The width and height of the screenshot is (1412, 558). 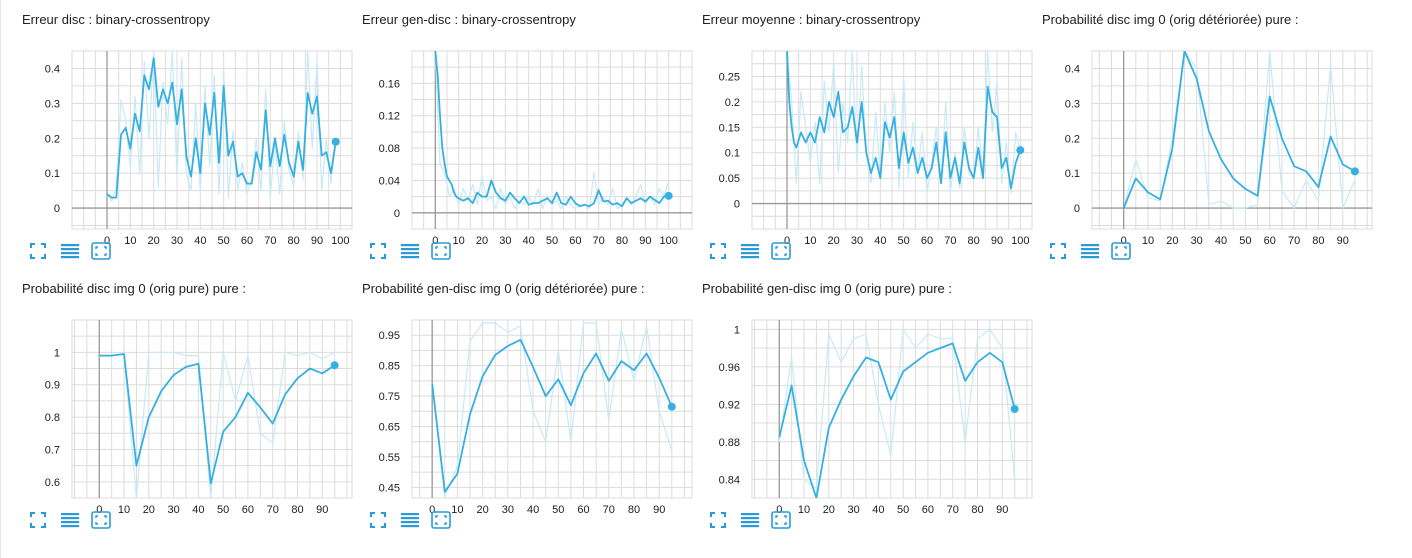 I want to click on y-tick-label: 0.04, so click(x=389, y=181).